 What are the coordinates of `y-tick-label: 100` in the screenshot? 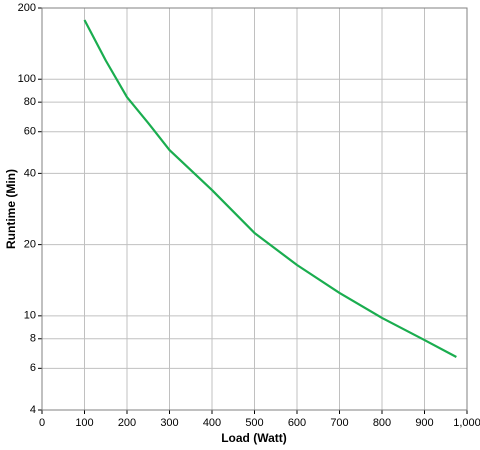 It's located at (27, 79).